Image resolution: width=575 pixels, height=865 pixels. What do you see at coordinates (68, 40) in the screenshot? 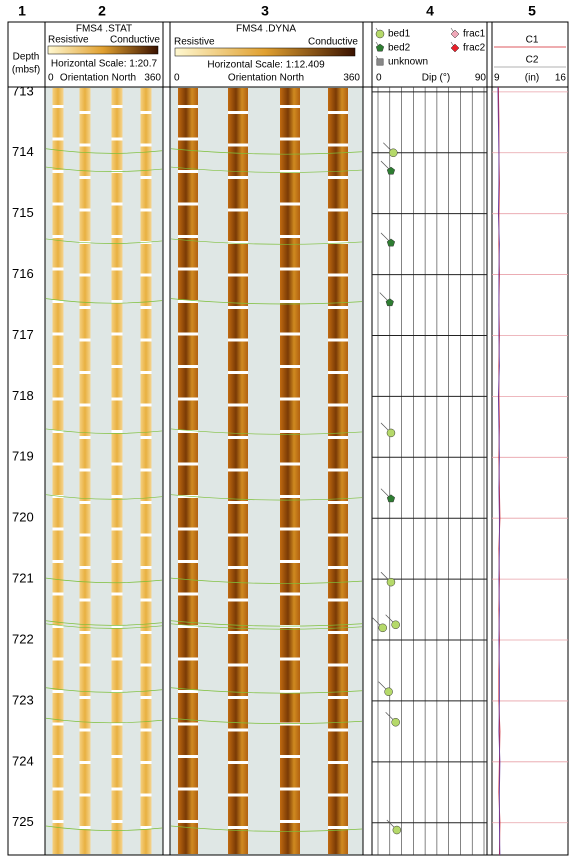
I see `scale-low: Resistive` at bounding box center [68, 40].